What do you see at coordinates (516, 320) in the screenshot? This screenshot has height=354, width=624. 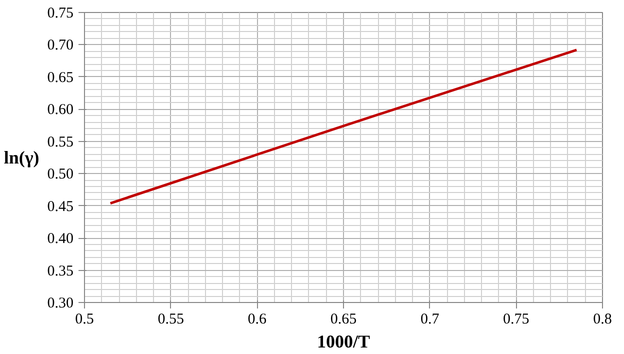 I see `x-tick-label: 0.75` at bounding box center [516, 320].